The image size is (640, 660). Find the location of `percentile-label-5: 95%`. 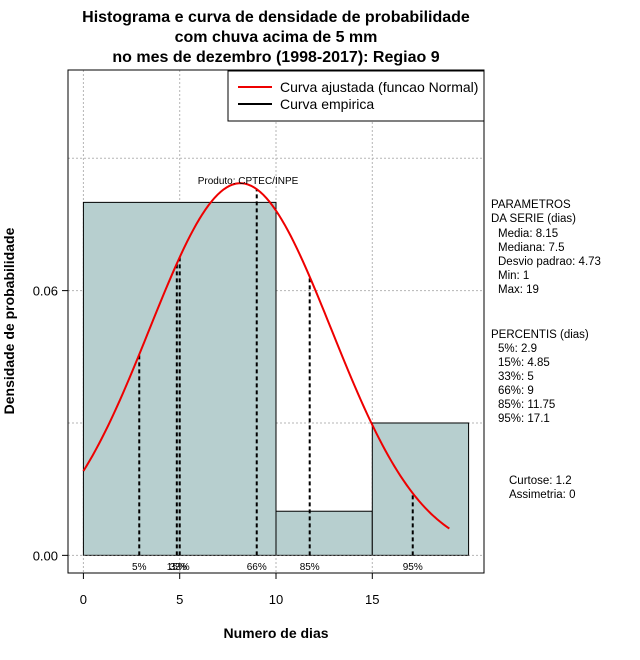

percentile-label-5: 95% is located at coordinates (413, 567).